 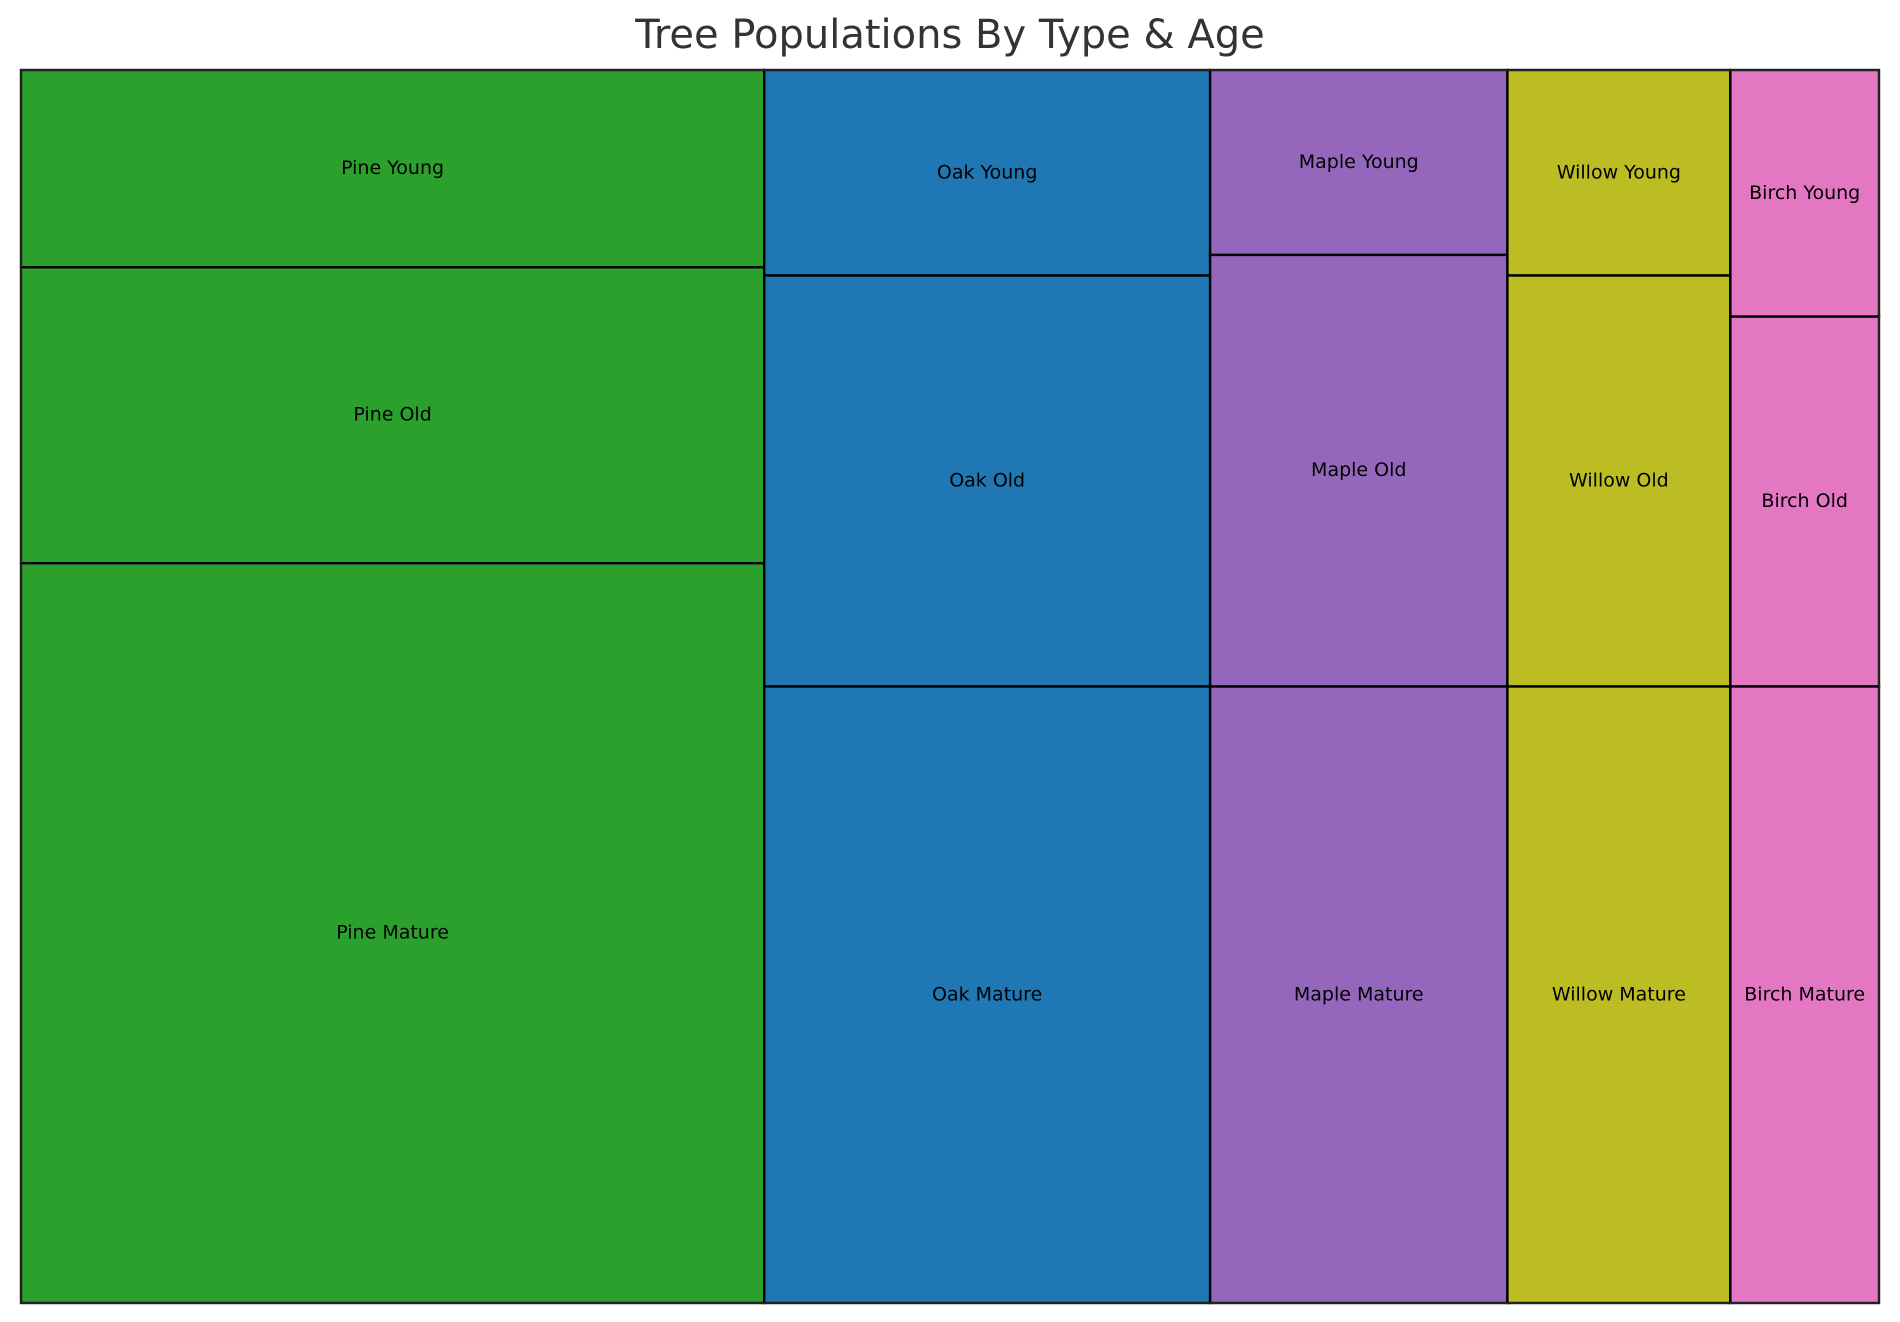 I want to click on tile-label: Birch Old, so click(x=1804, y=501).